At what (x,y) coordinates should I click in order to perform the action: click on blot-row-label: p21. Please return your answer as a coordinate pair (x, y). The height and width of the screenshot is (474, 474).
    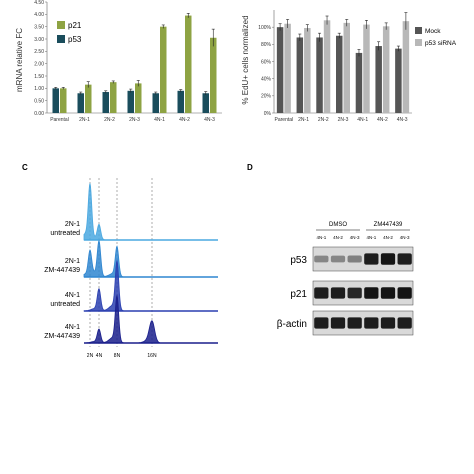
    Looking at the image, I should click on (298, 294).